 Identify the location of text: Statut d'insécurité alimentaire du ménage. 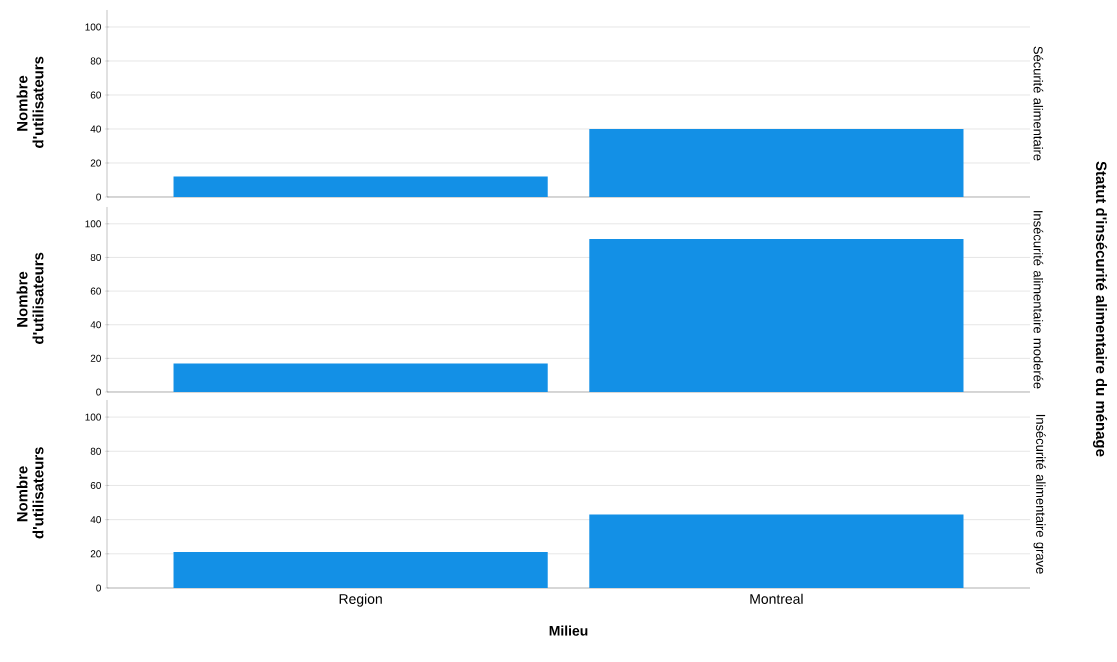
(1100, 309).